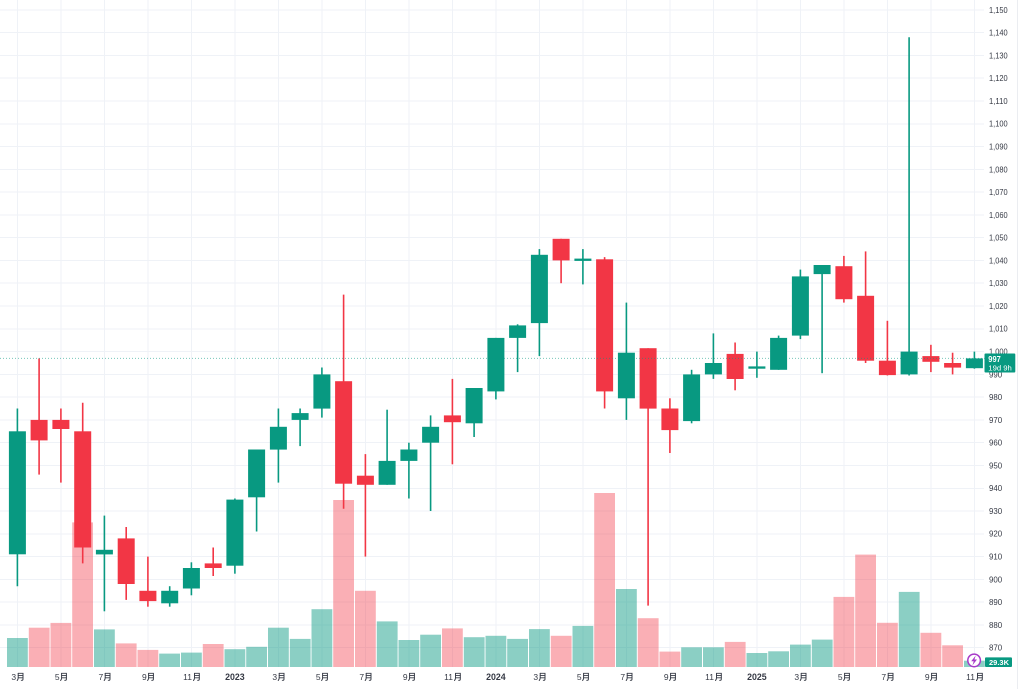 This screenshot has height=689, width=1024. Describe the element at coordinates (235, 677) in the screenshot. I see `svg-text: 2023` at that location.